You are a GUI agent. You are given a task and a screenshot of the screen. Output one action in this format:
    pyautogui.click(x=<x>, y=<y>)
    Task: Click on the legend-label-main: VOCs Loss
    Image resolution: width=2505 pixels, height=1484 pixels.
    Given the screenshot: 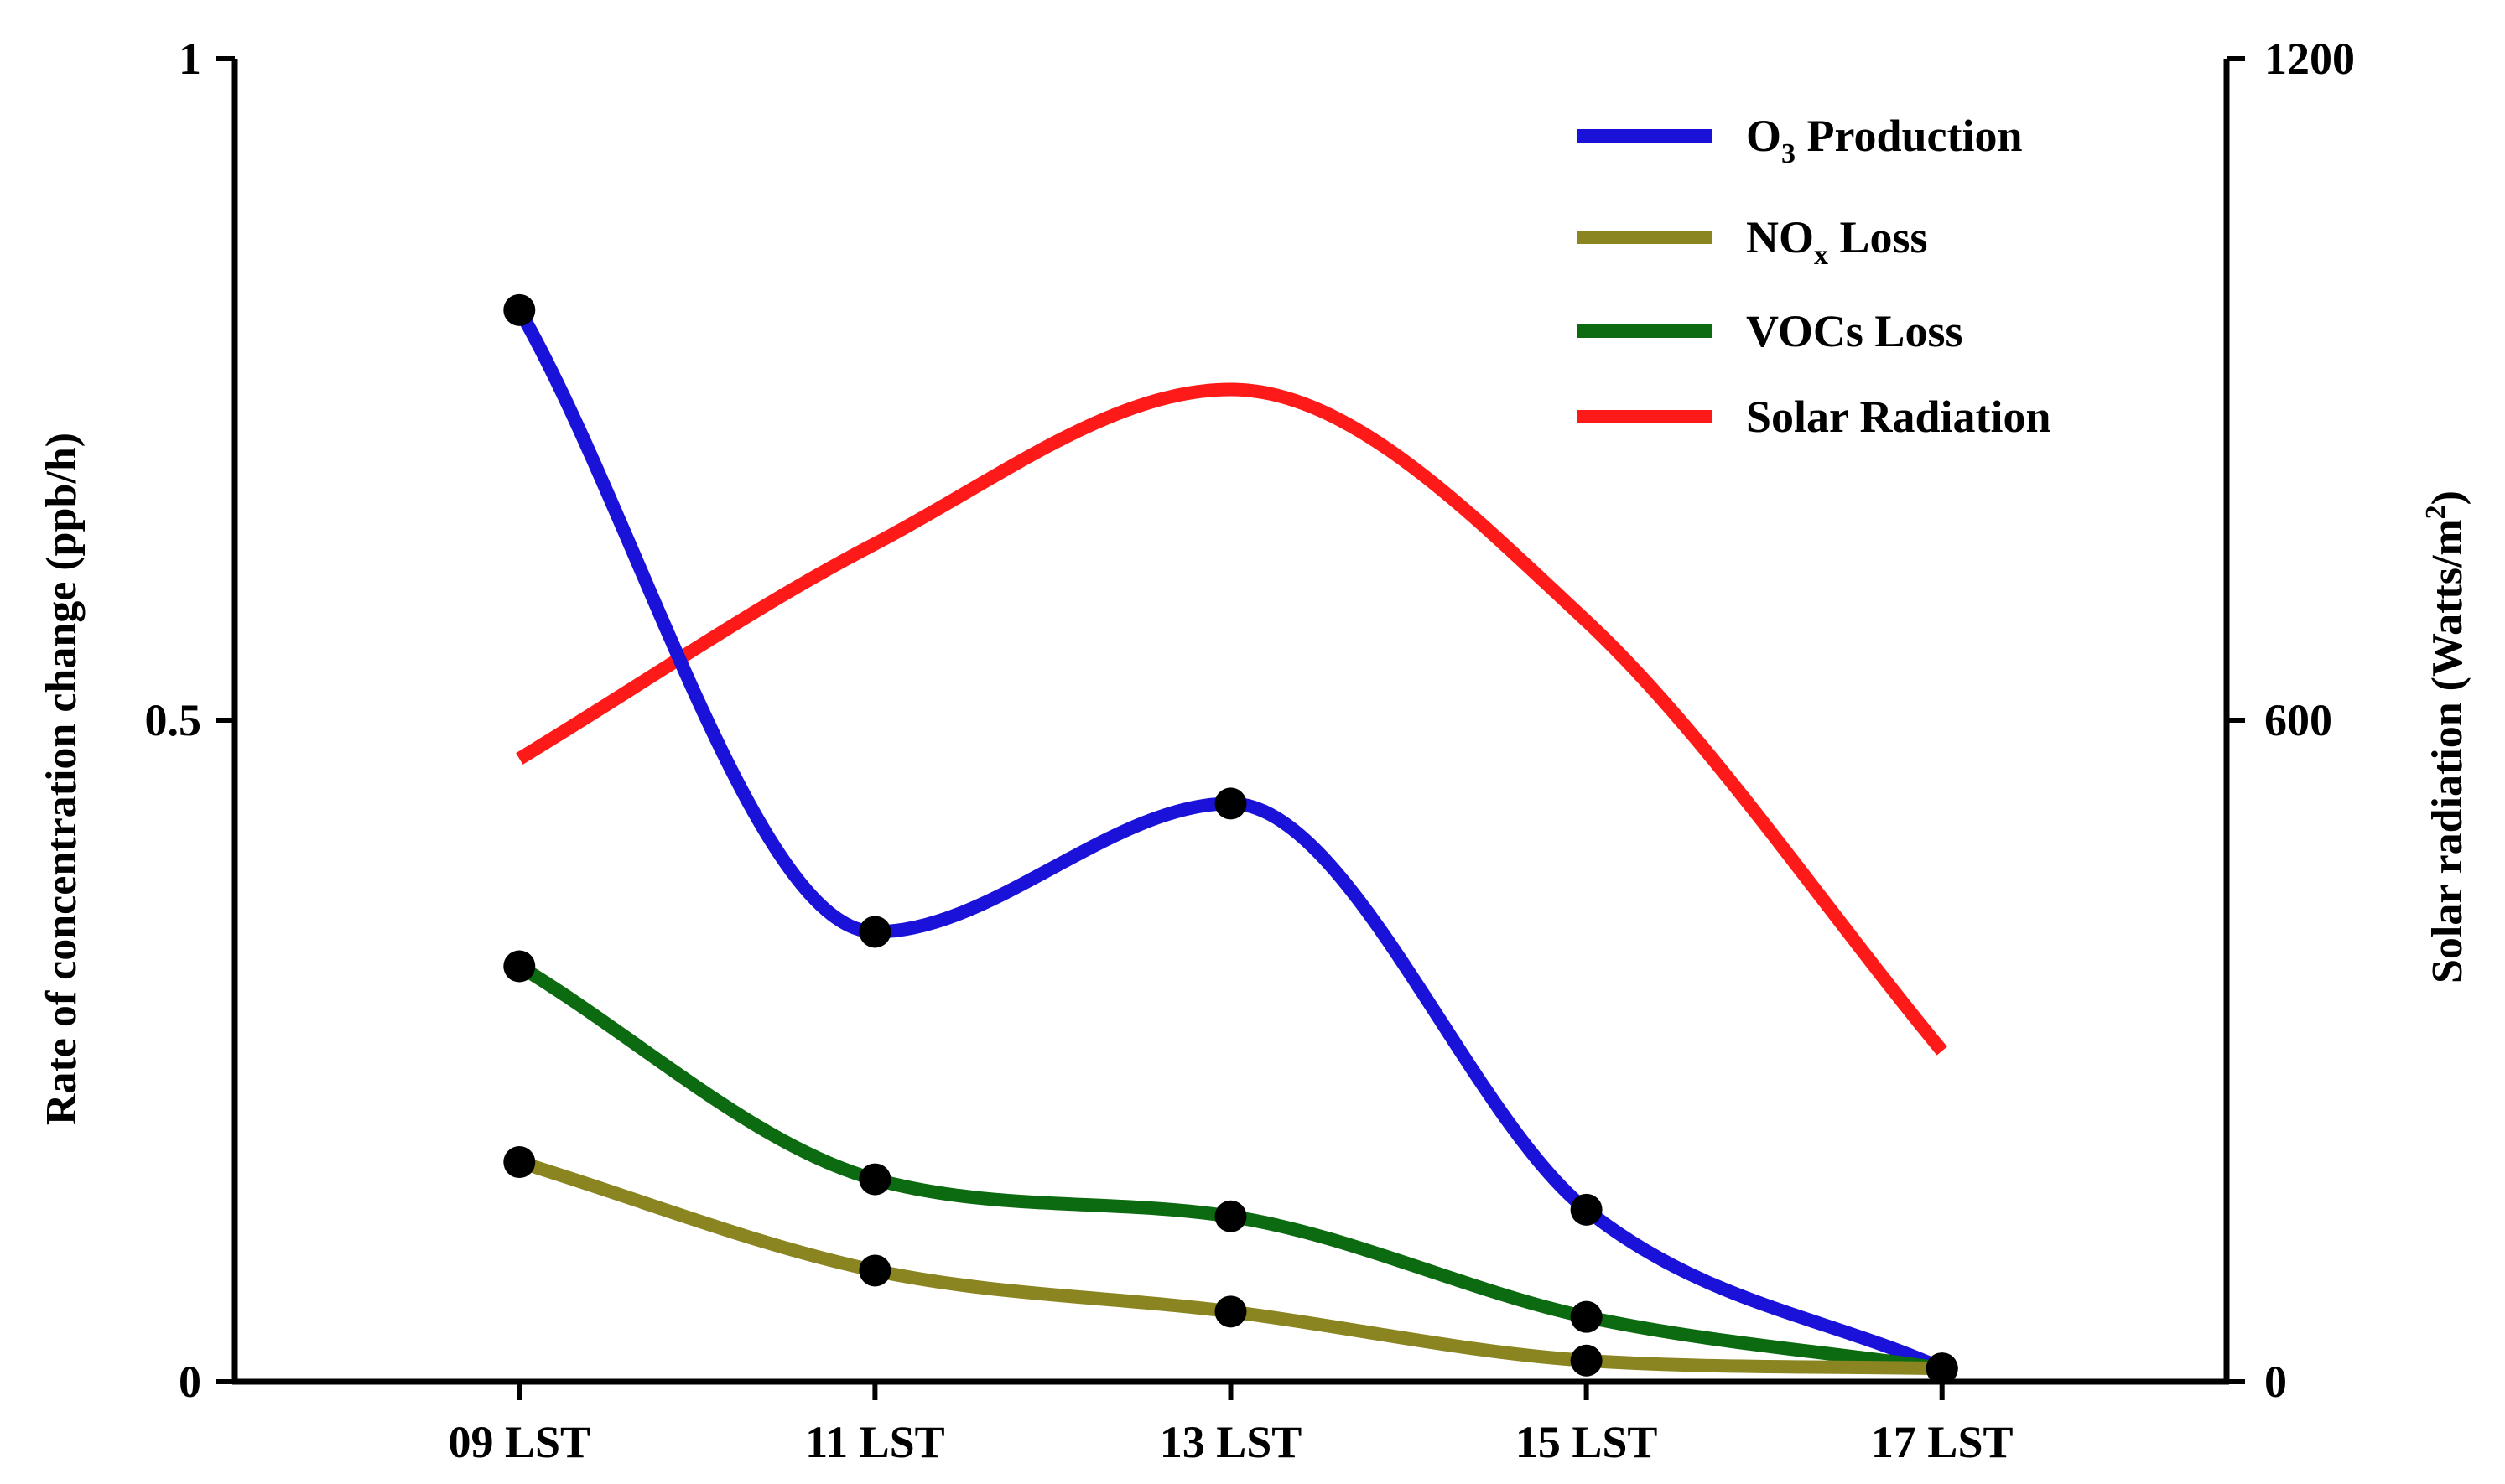 What is the action you would take?
    pyautogui.click(x=1854, y=331)
    